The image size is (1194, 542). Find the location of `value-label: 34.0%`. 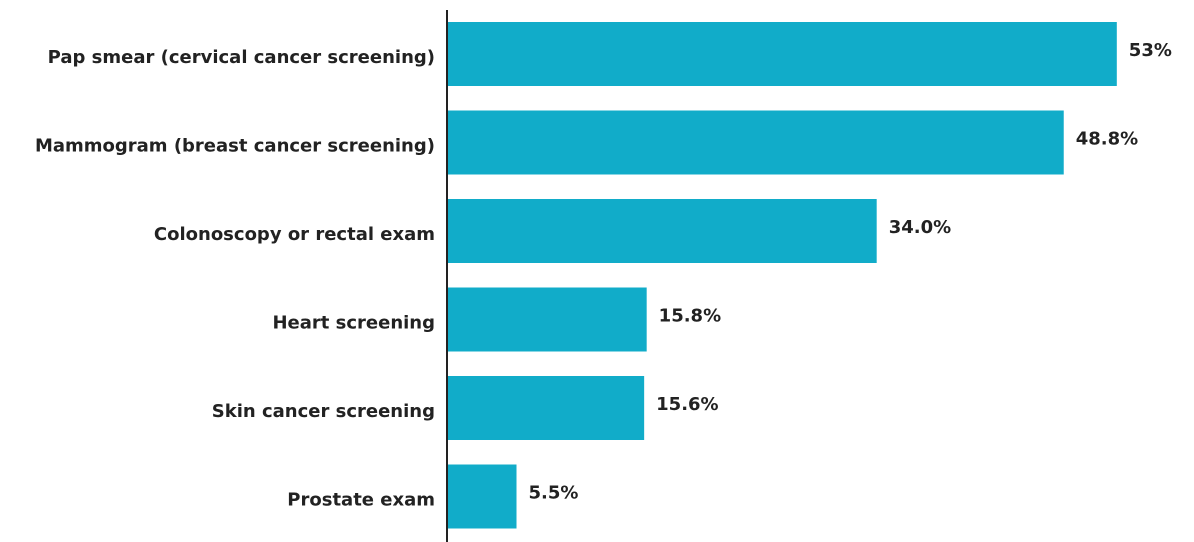

value-label: 34.0% is located at coordinates (920, 227).